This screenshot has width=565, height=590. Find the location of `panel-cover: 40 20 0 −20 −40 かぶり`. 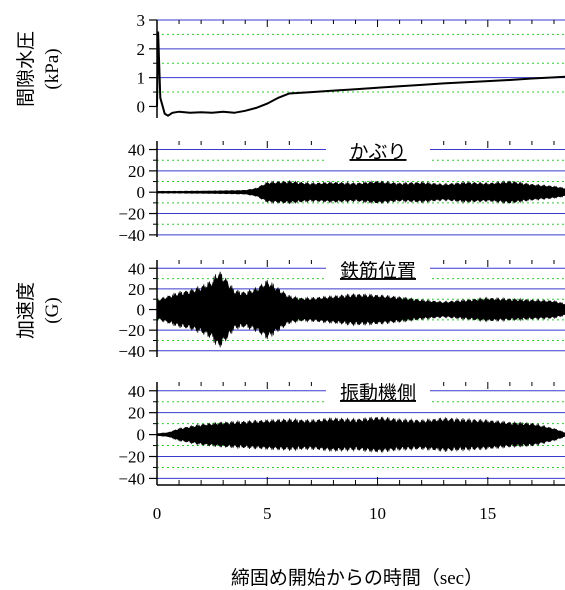

panel-cover: 40 20 0 −20 −40 かぶり is located at coordinates (341, 193).